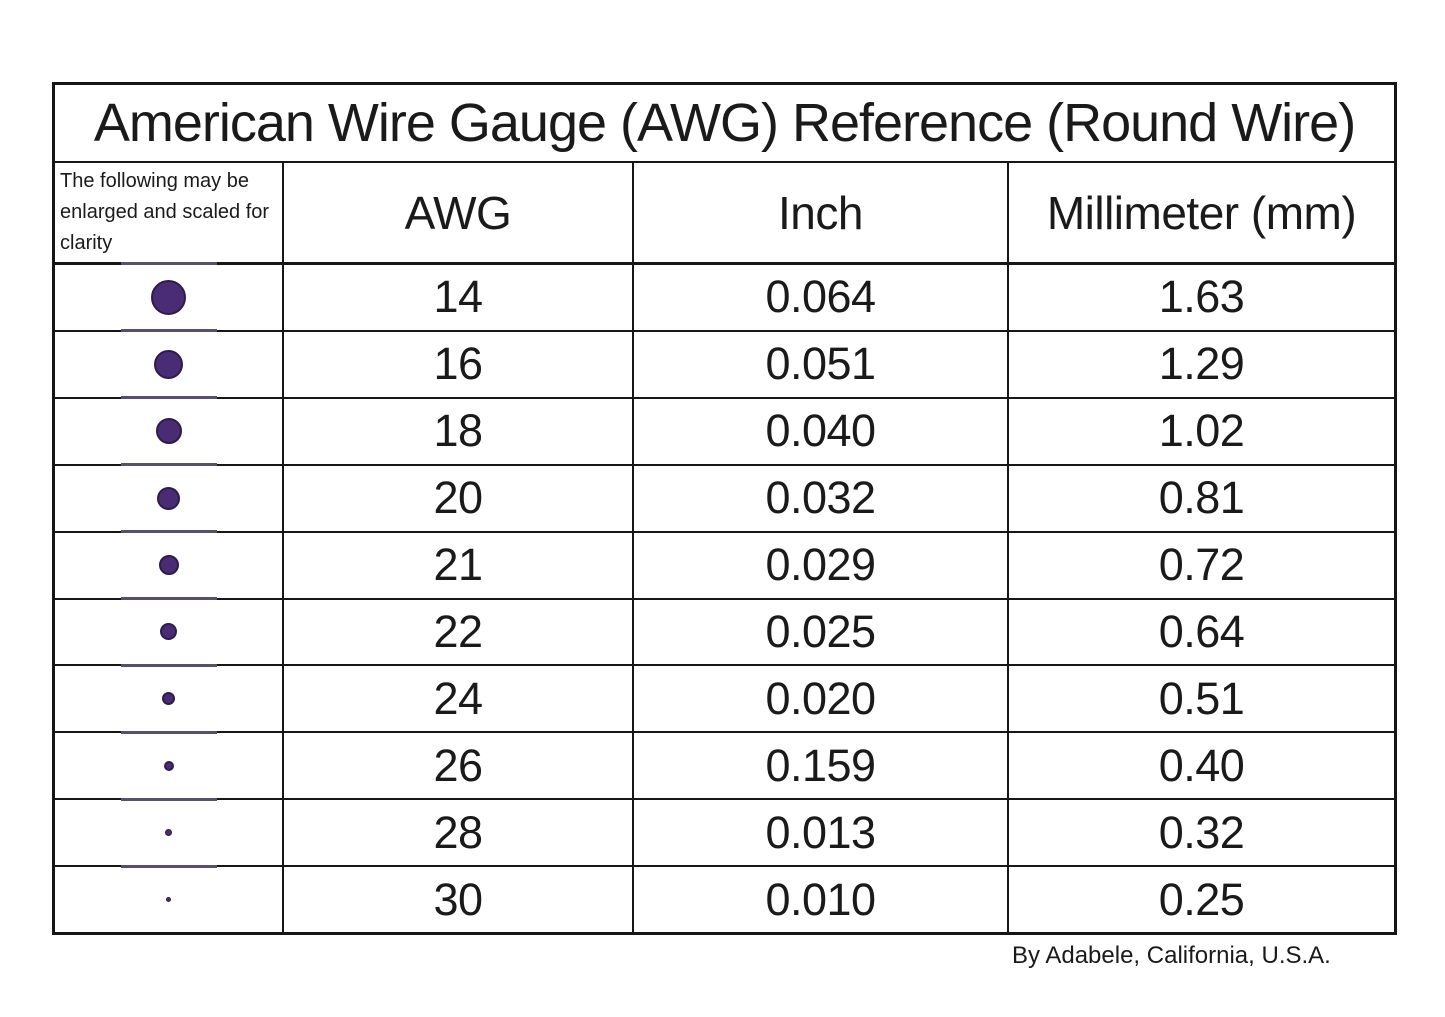 This screenshot has width=1445, height=1017. Describe the element at coordinates (821, 833) in the screenshot. I see `inch-value-cell: 0.013` at that location.